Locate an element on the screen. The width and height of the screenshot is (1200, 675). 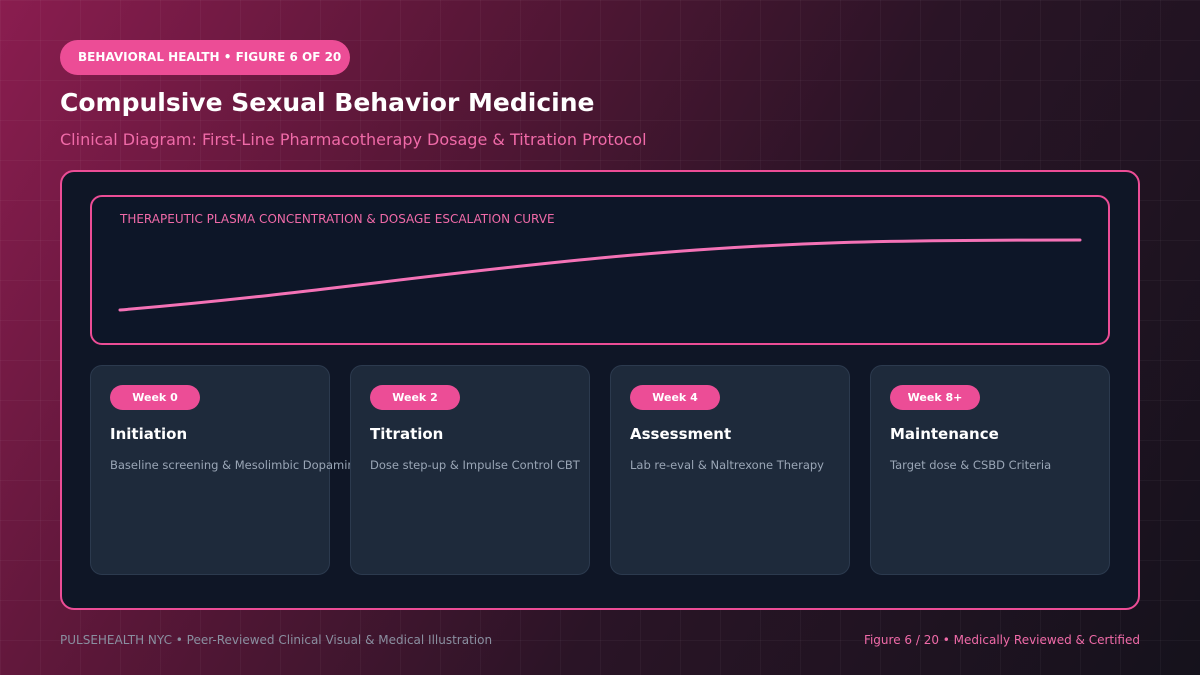
stage-title: Initiation is located at coordinates (149, 434).